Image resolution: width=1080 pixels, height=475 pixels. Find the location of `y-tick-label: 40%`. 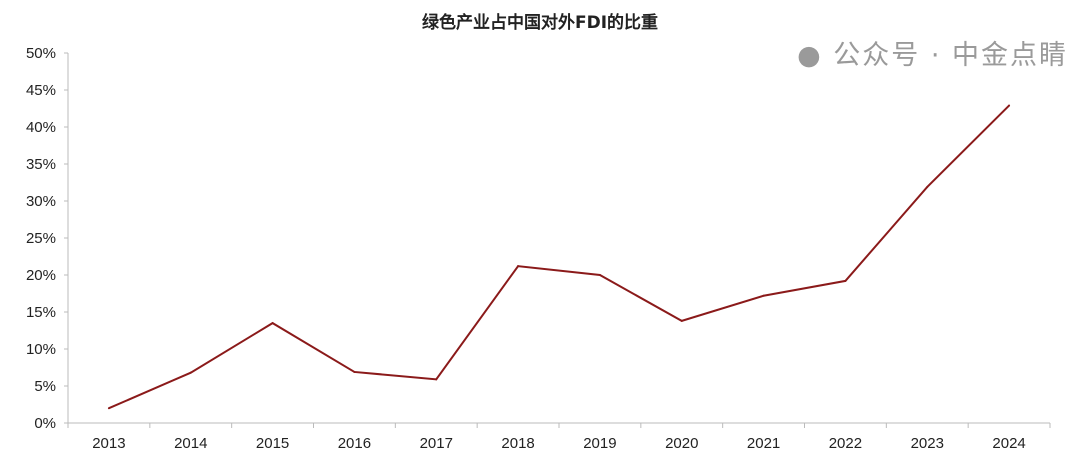

y-tick-label: 40% is located at coordinates (41, 127).